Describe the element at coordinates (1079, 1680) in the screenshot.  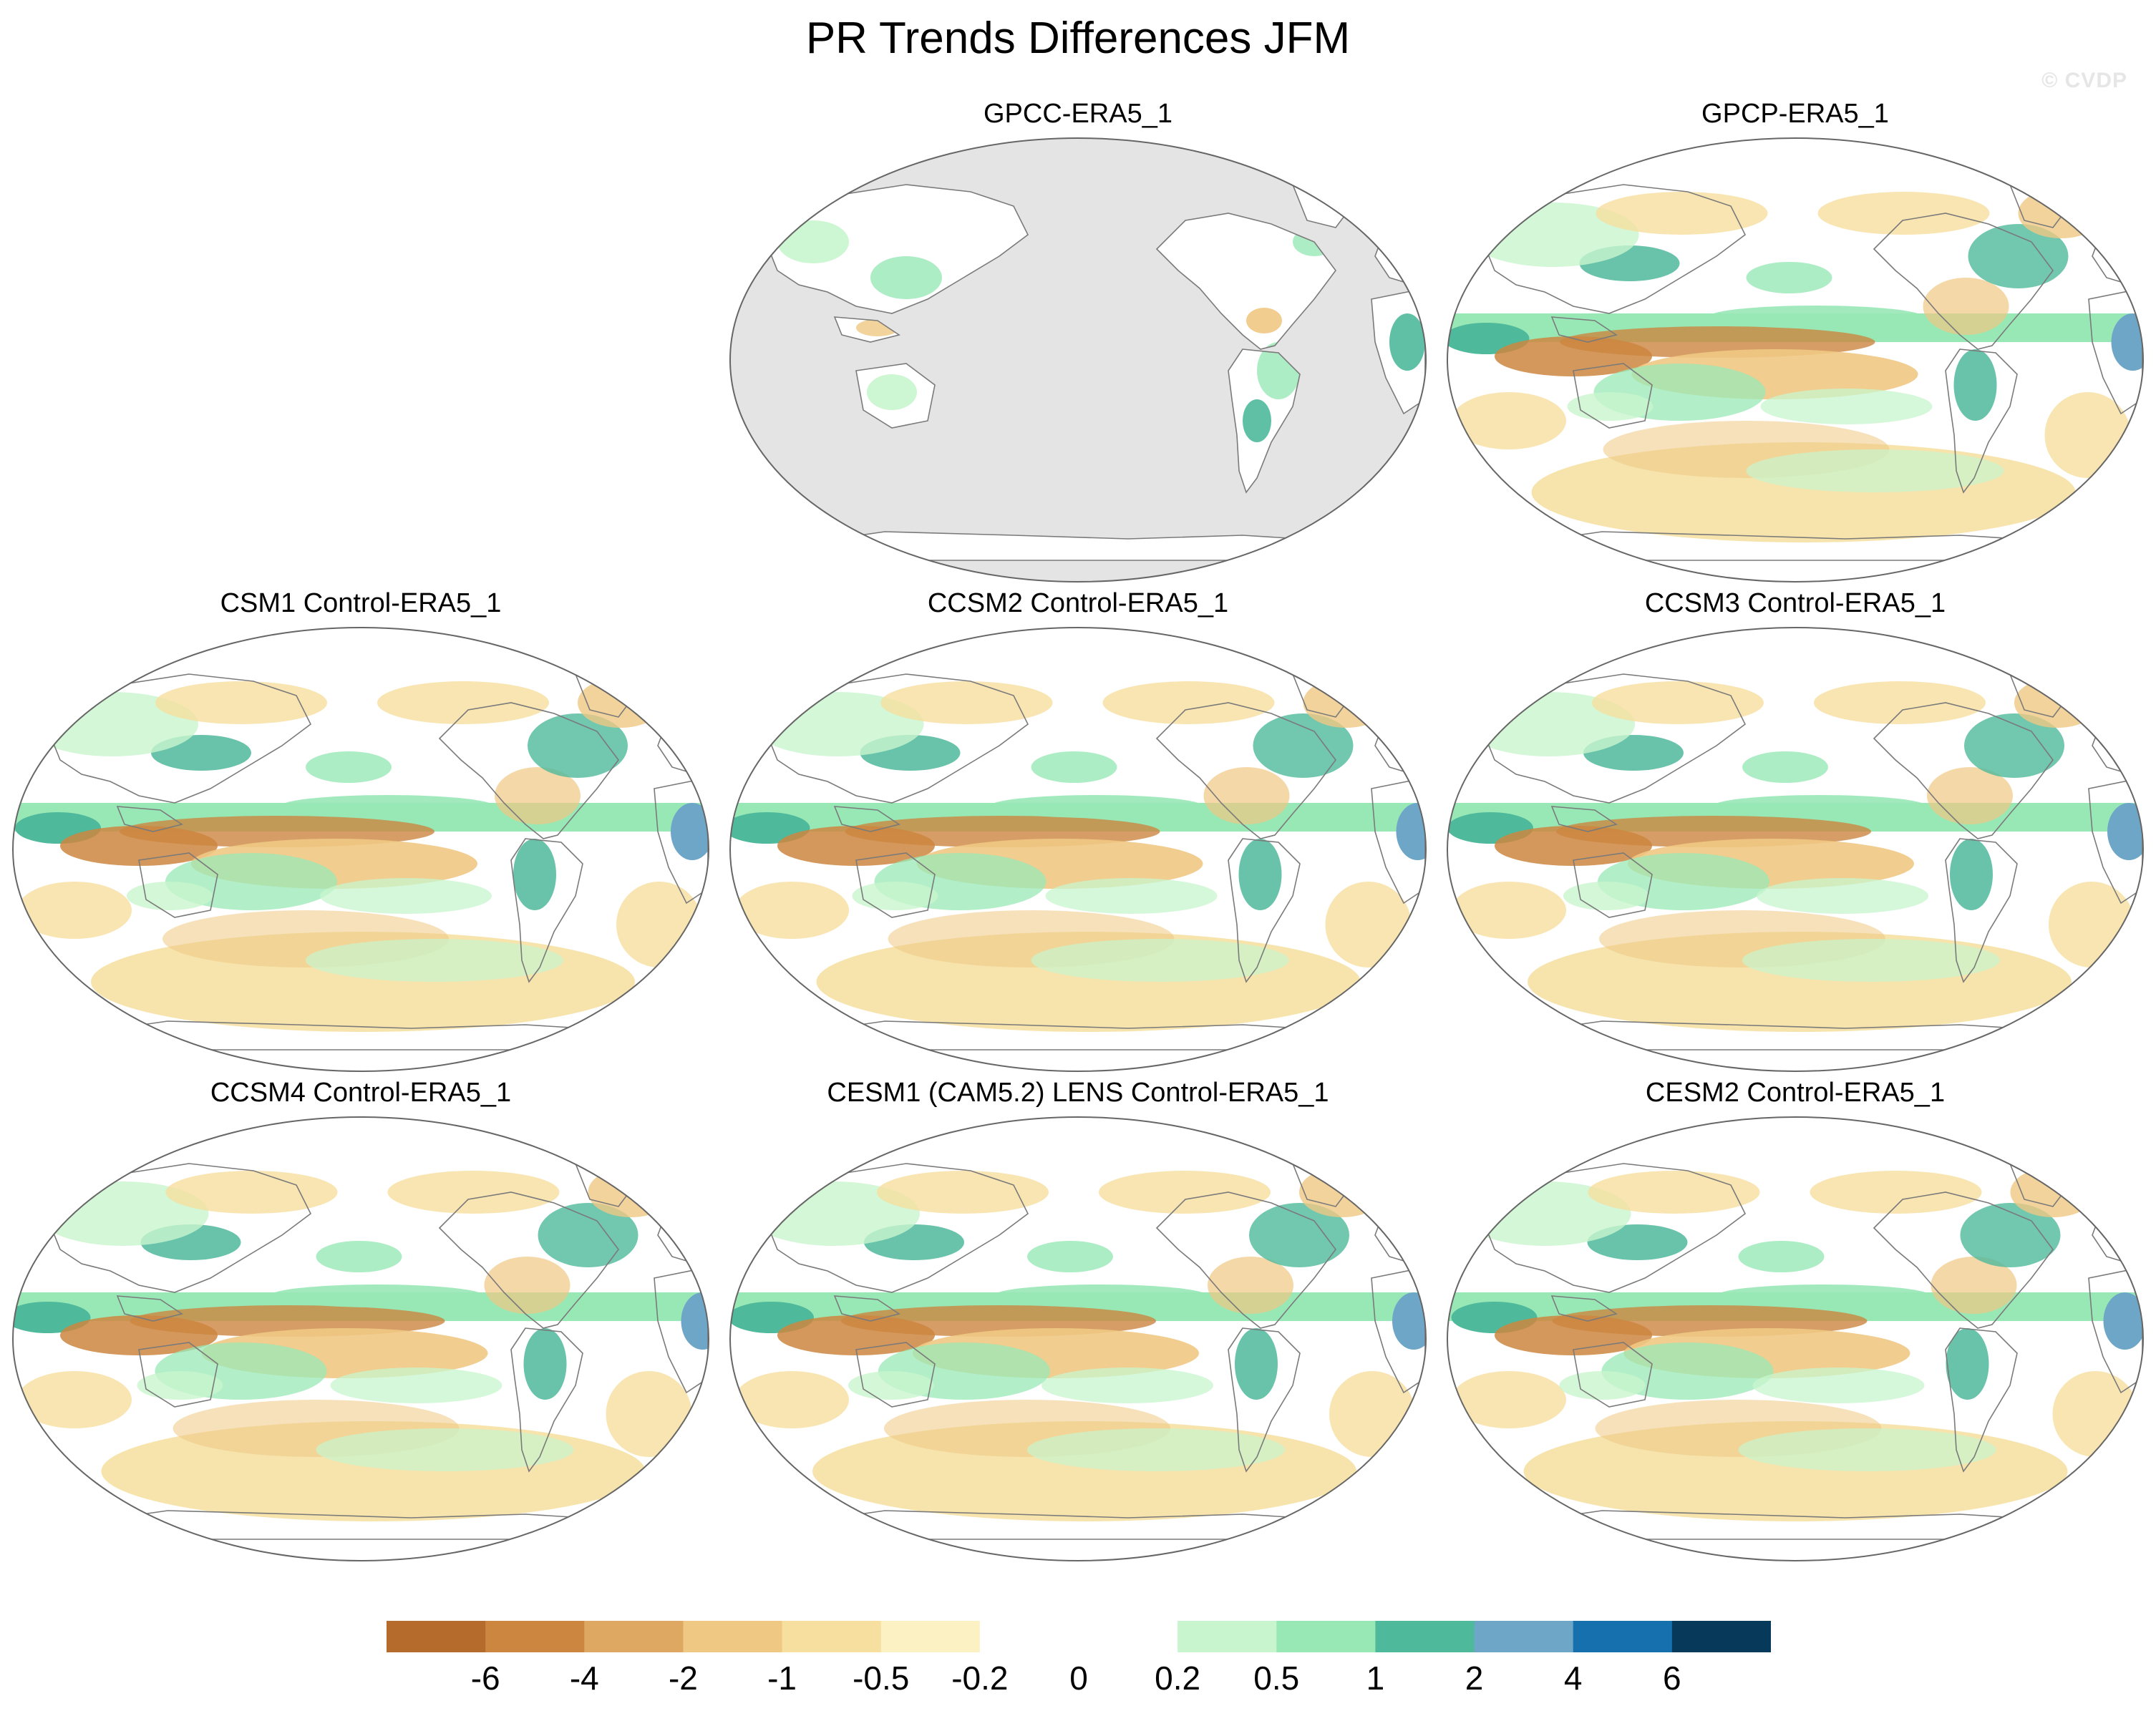
I see `colorbar-labels: -6 -4 -2 -1 -0.5 -0.2 0 0.2 0.5 1 2 4 6` at that location.